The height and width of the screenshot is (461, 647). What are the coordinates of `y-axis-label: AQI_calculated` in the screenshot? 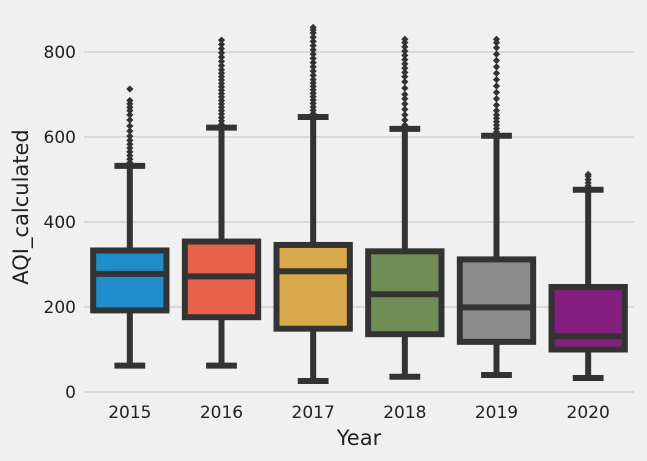 It's located at (21, 207).